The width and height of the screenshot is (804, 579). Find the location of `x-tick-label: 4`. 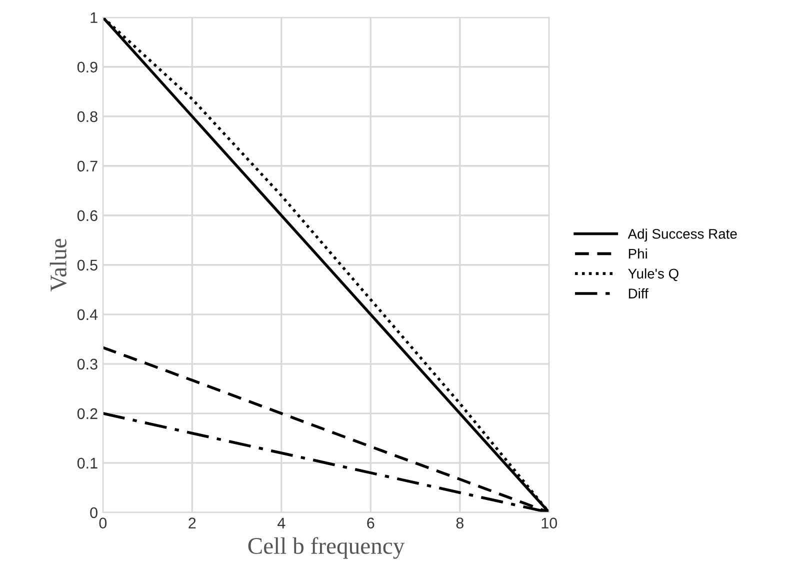

x-tick-label: 4 is located at coordinates (282, 523).